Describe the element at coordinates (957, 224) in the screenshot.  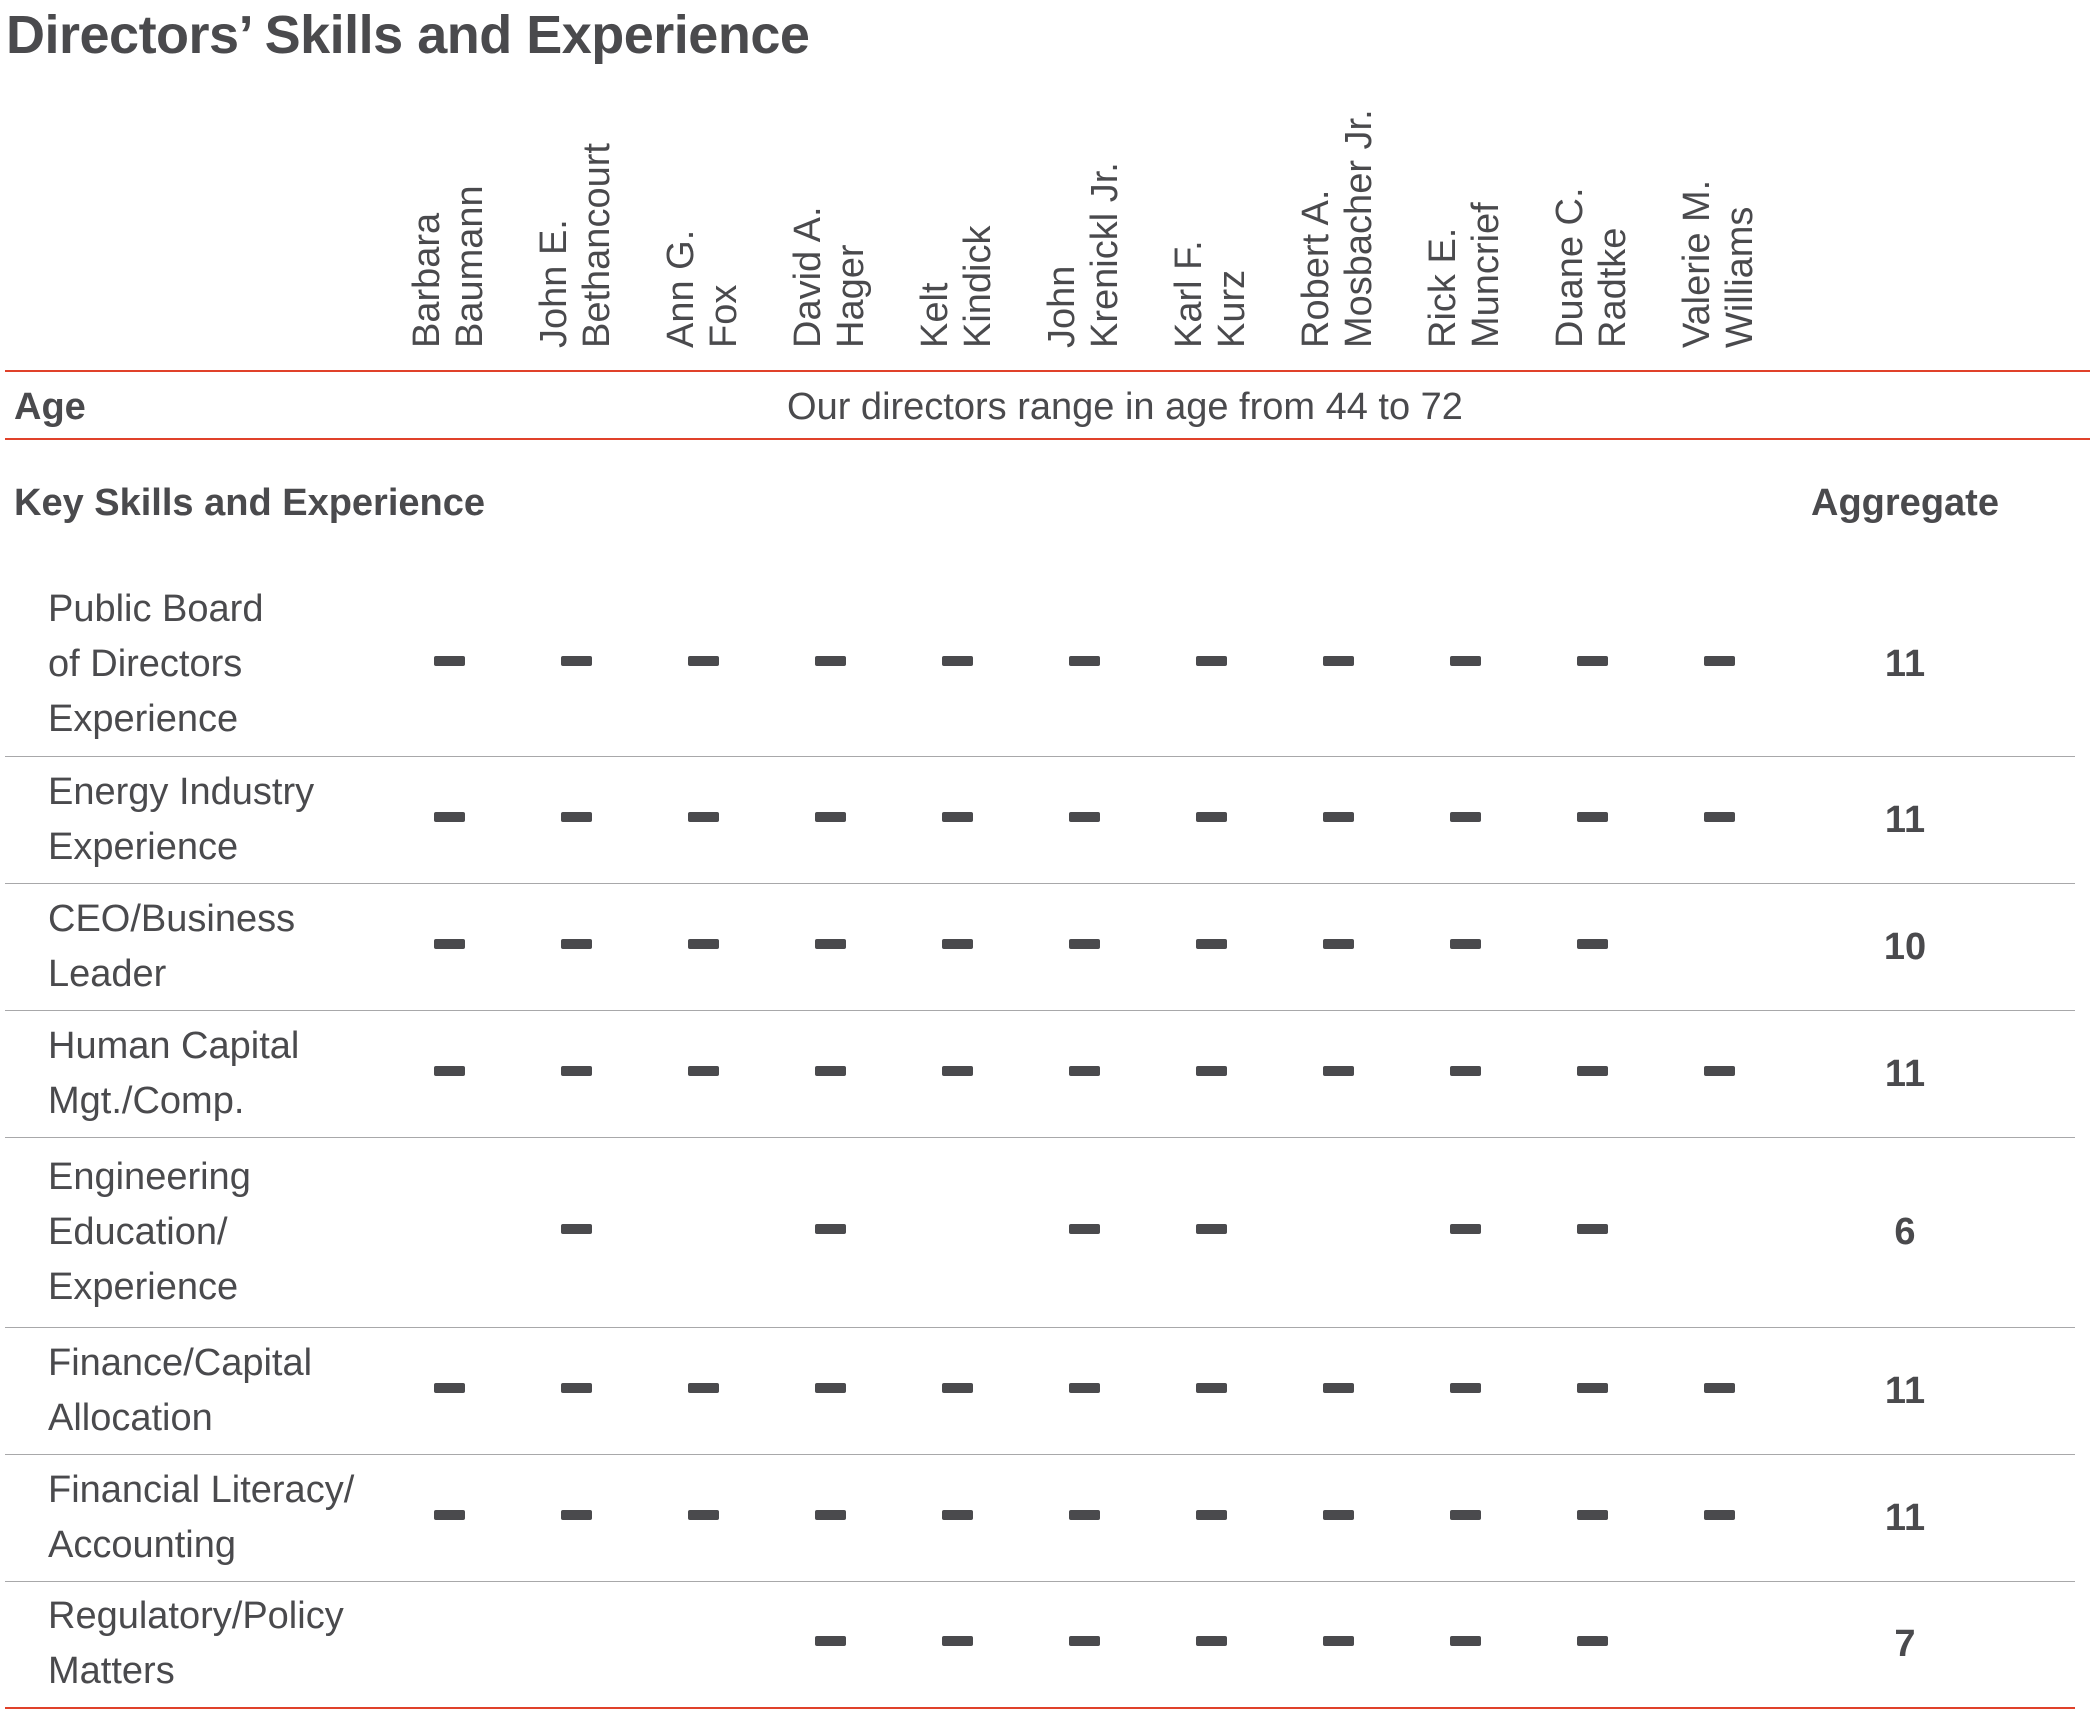
I see `director-header: Kelt Kindick` at that location.